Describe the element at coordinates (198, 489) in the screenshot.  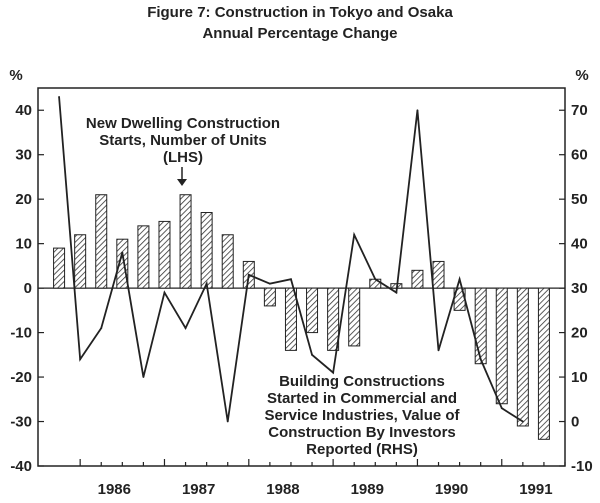
I see `x-tick-label: 1987` at that location.